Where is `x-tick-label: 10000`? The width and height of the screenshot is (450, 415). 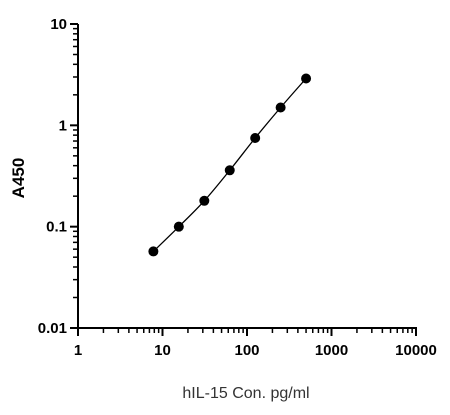 x-tick-label: 10000 is located at coordinates (416, 350).